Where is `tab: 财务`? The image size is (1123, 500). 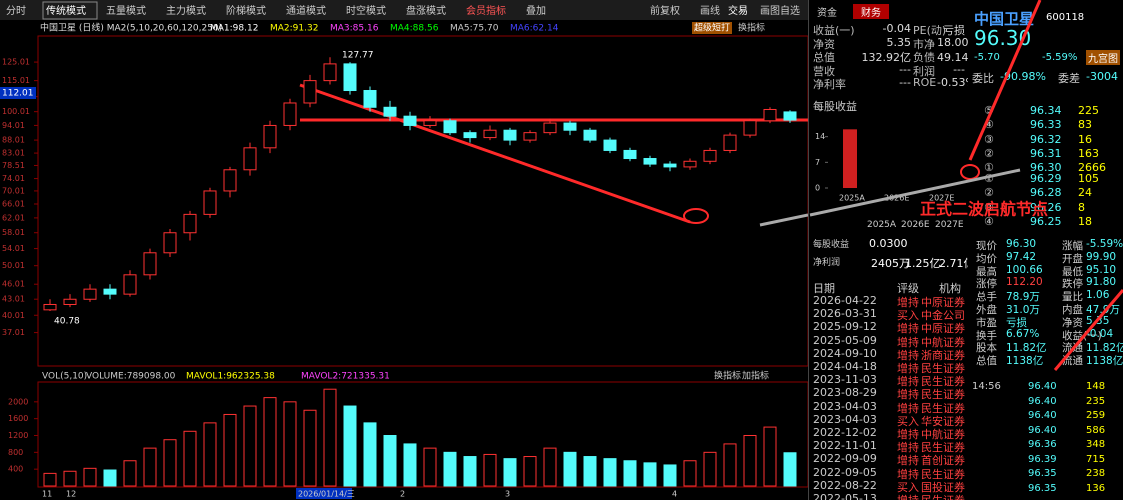 tab: 财务 is located at coordinates (871, 11).